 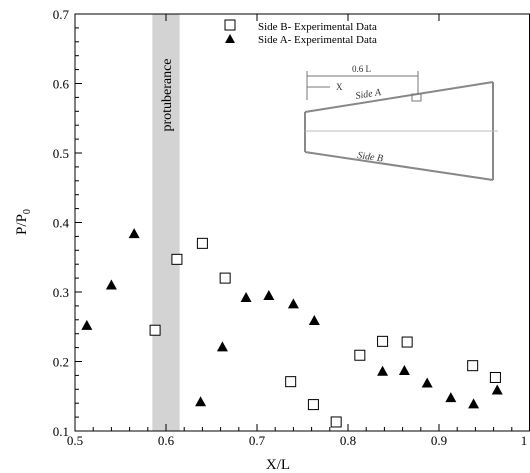 What do you see at coordinates (361, 69) in the screenshot?
I see `inset-dimension-label: 0.6 L` at bounding box center [361, 69].